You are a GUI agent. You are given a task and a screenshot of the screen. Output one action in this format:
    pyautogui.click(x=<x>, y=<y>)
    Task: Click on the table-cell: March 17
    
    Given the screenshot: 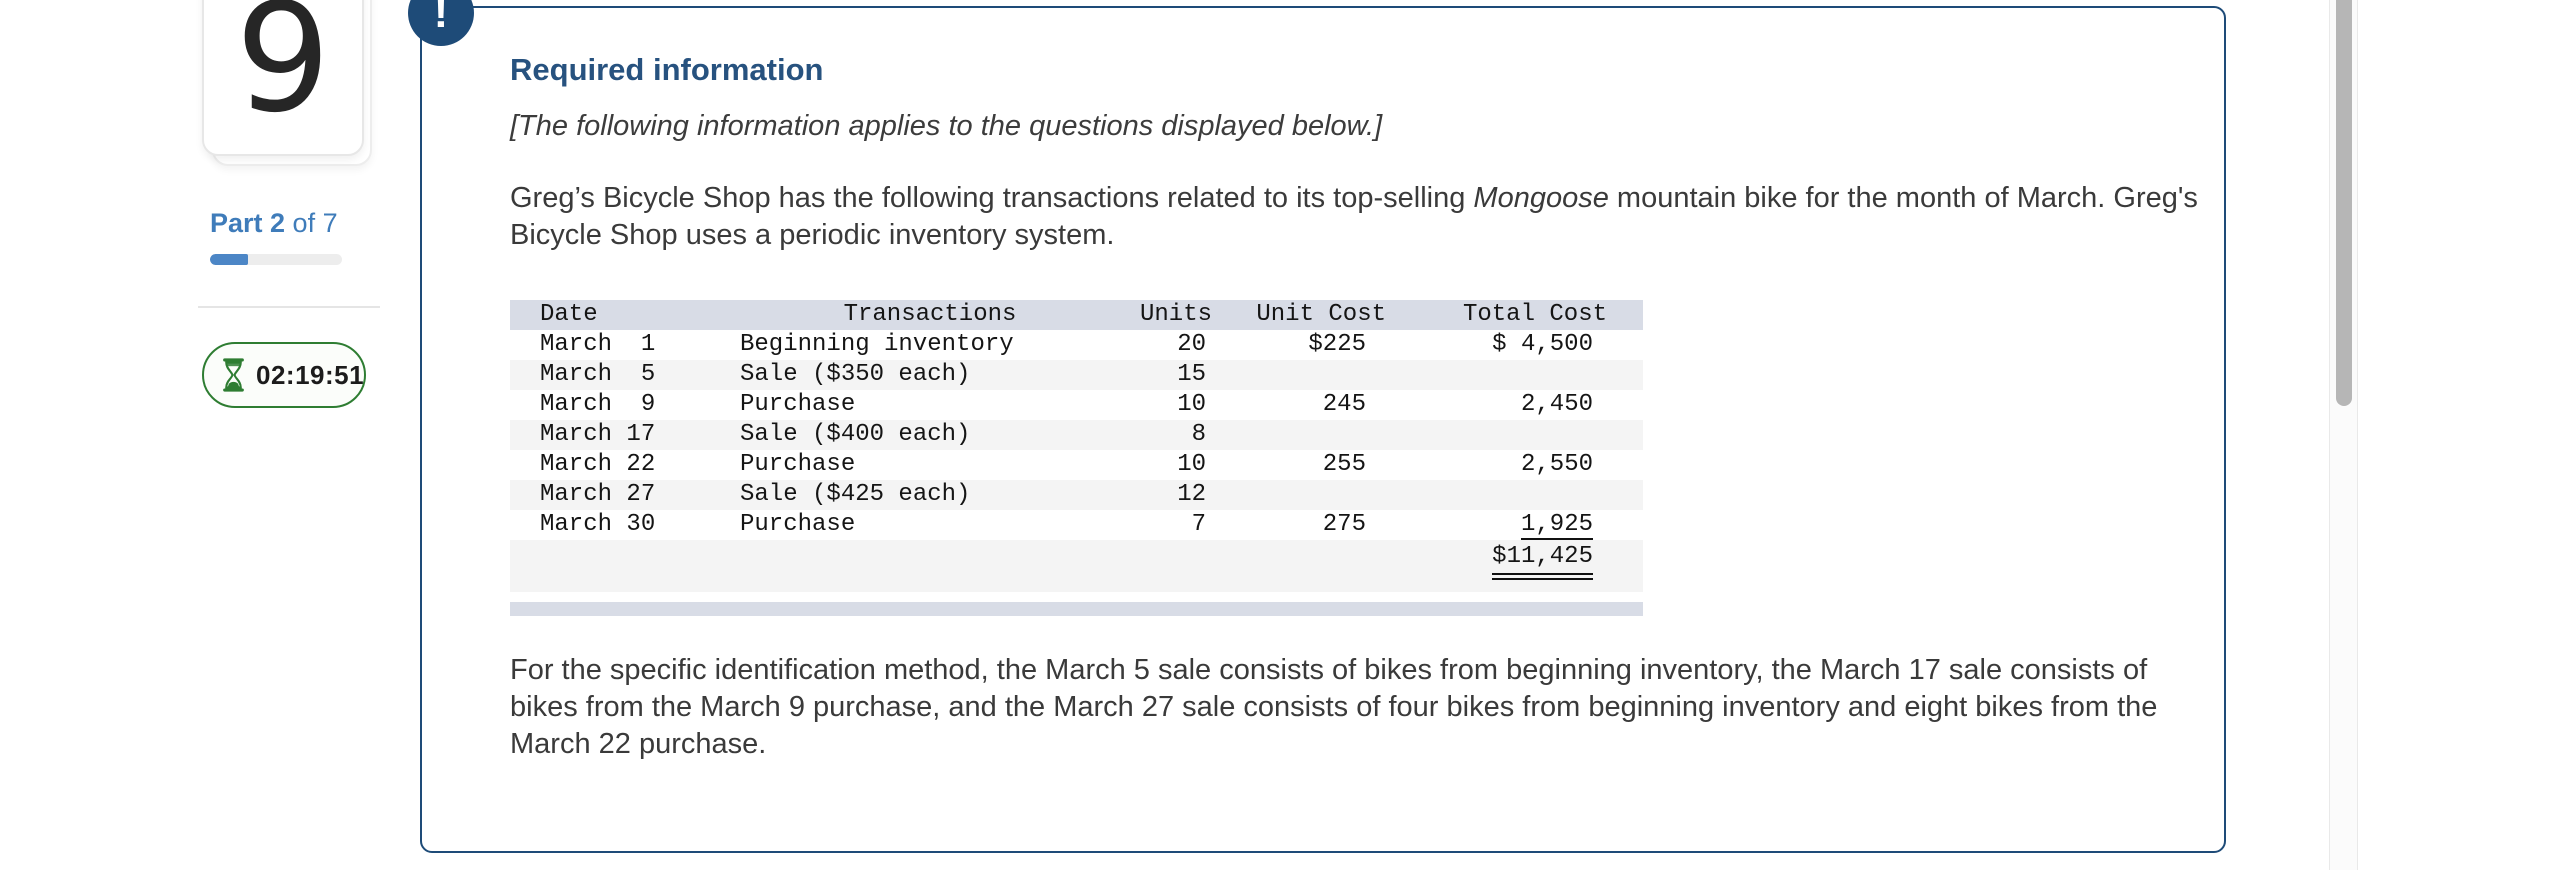 What is the action you would take?
    pyautogui.click(x=598, y=434)
    